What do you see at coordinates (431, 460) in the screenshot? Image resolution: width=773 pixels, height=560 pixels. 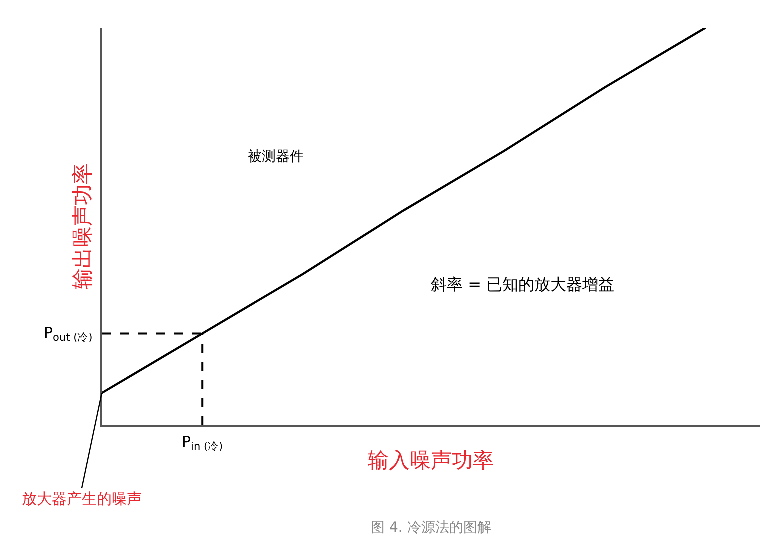 I see `x-axis-title: 输入噪声功率` at bounding box center [431, 460].